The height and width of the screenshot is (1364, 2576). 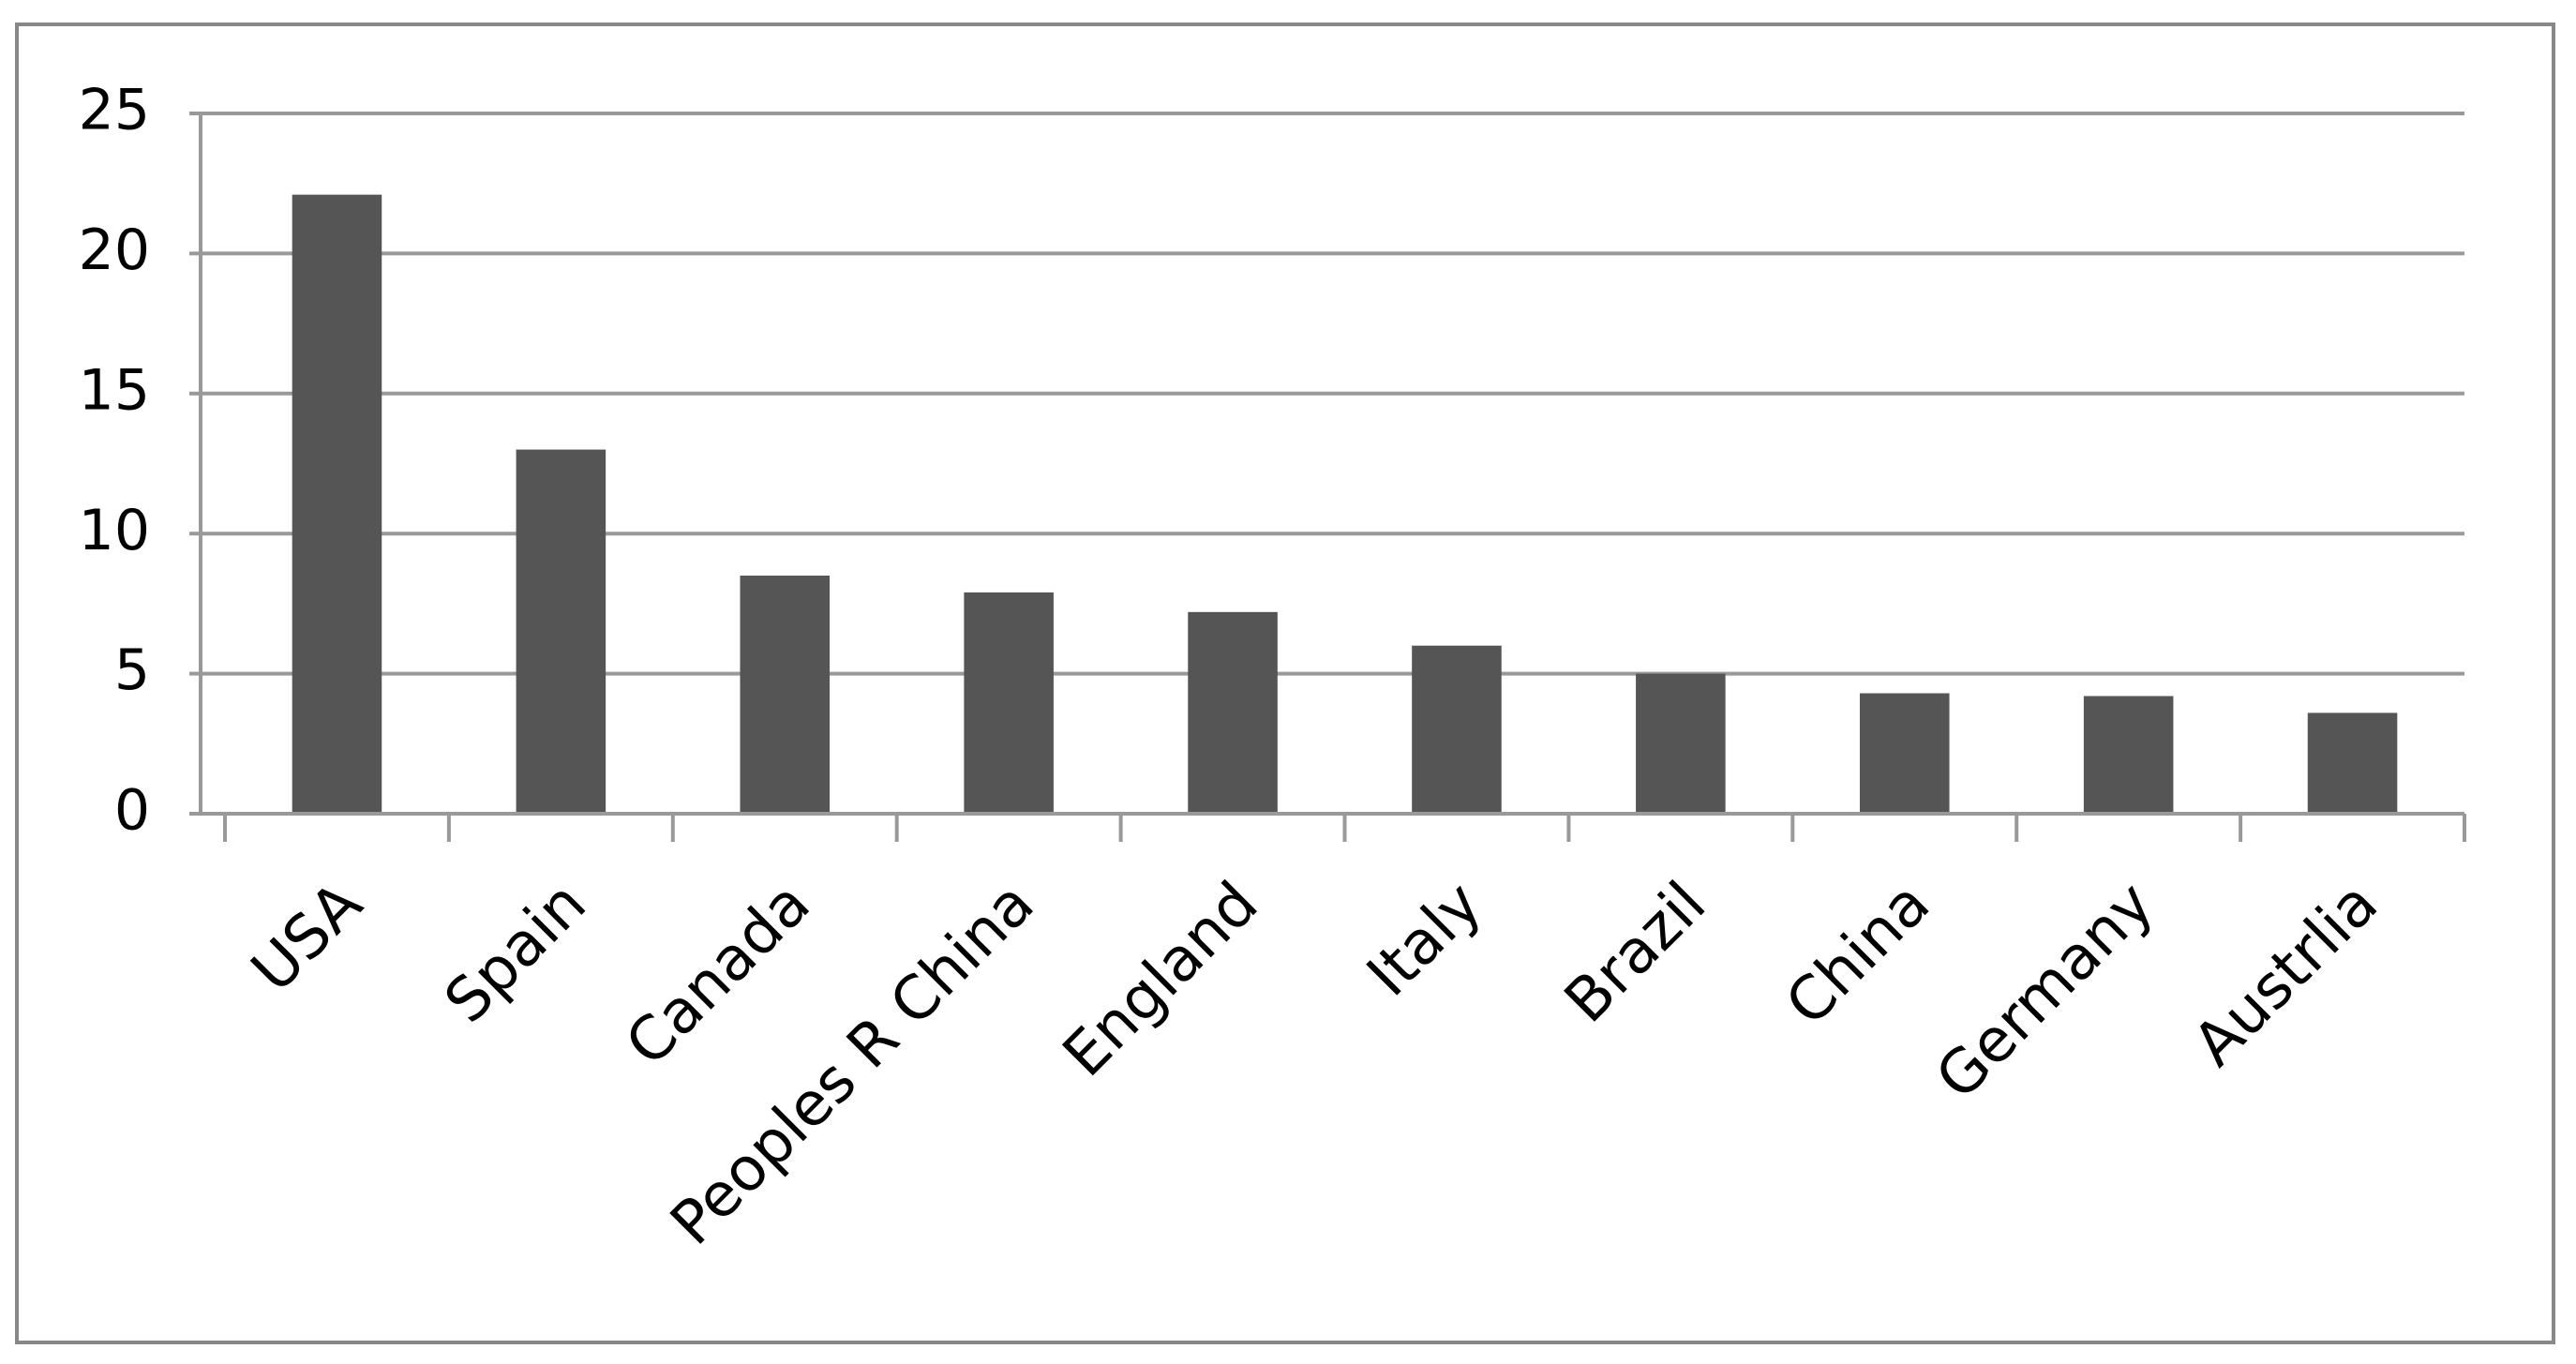 I want to click on y-tick-label: 10, so click(x=115, y=530).